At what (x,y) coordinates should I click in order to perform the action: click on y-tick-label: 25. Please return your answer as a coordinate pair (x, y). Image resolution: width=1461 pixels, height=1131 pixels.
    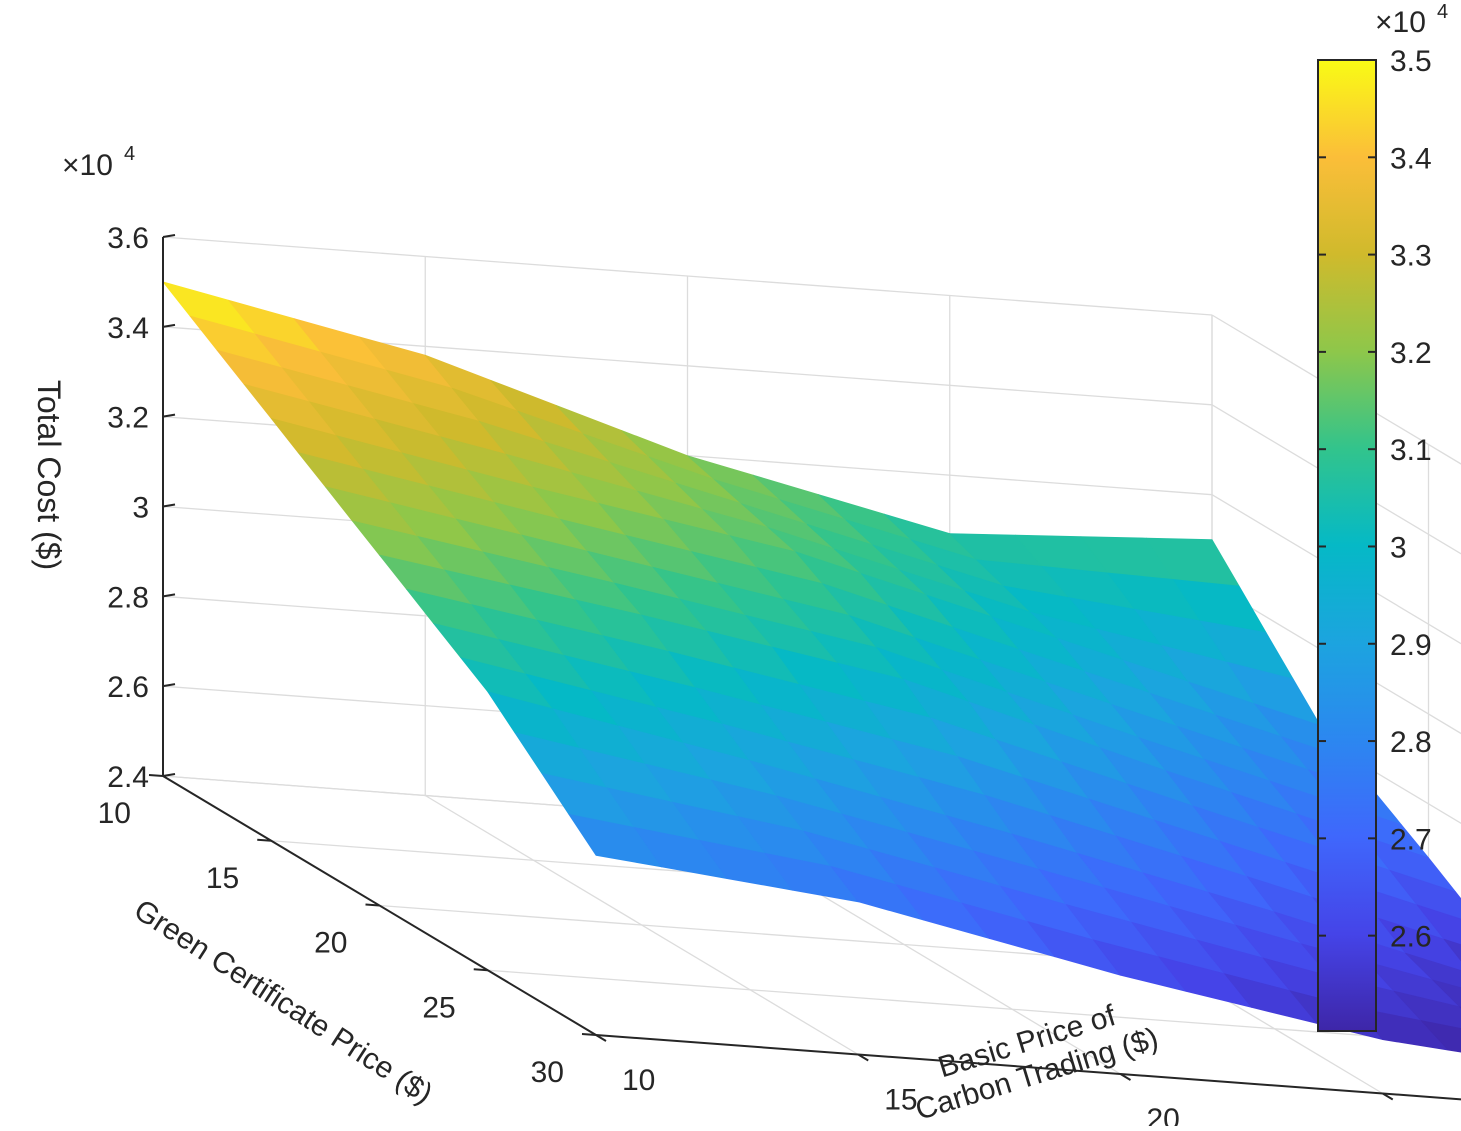
    Looking at the image, I should click on (1425, 1125).